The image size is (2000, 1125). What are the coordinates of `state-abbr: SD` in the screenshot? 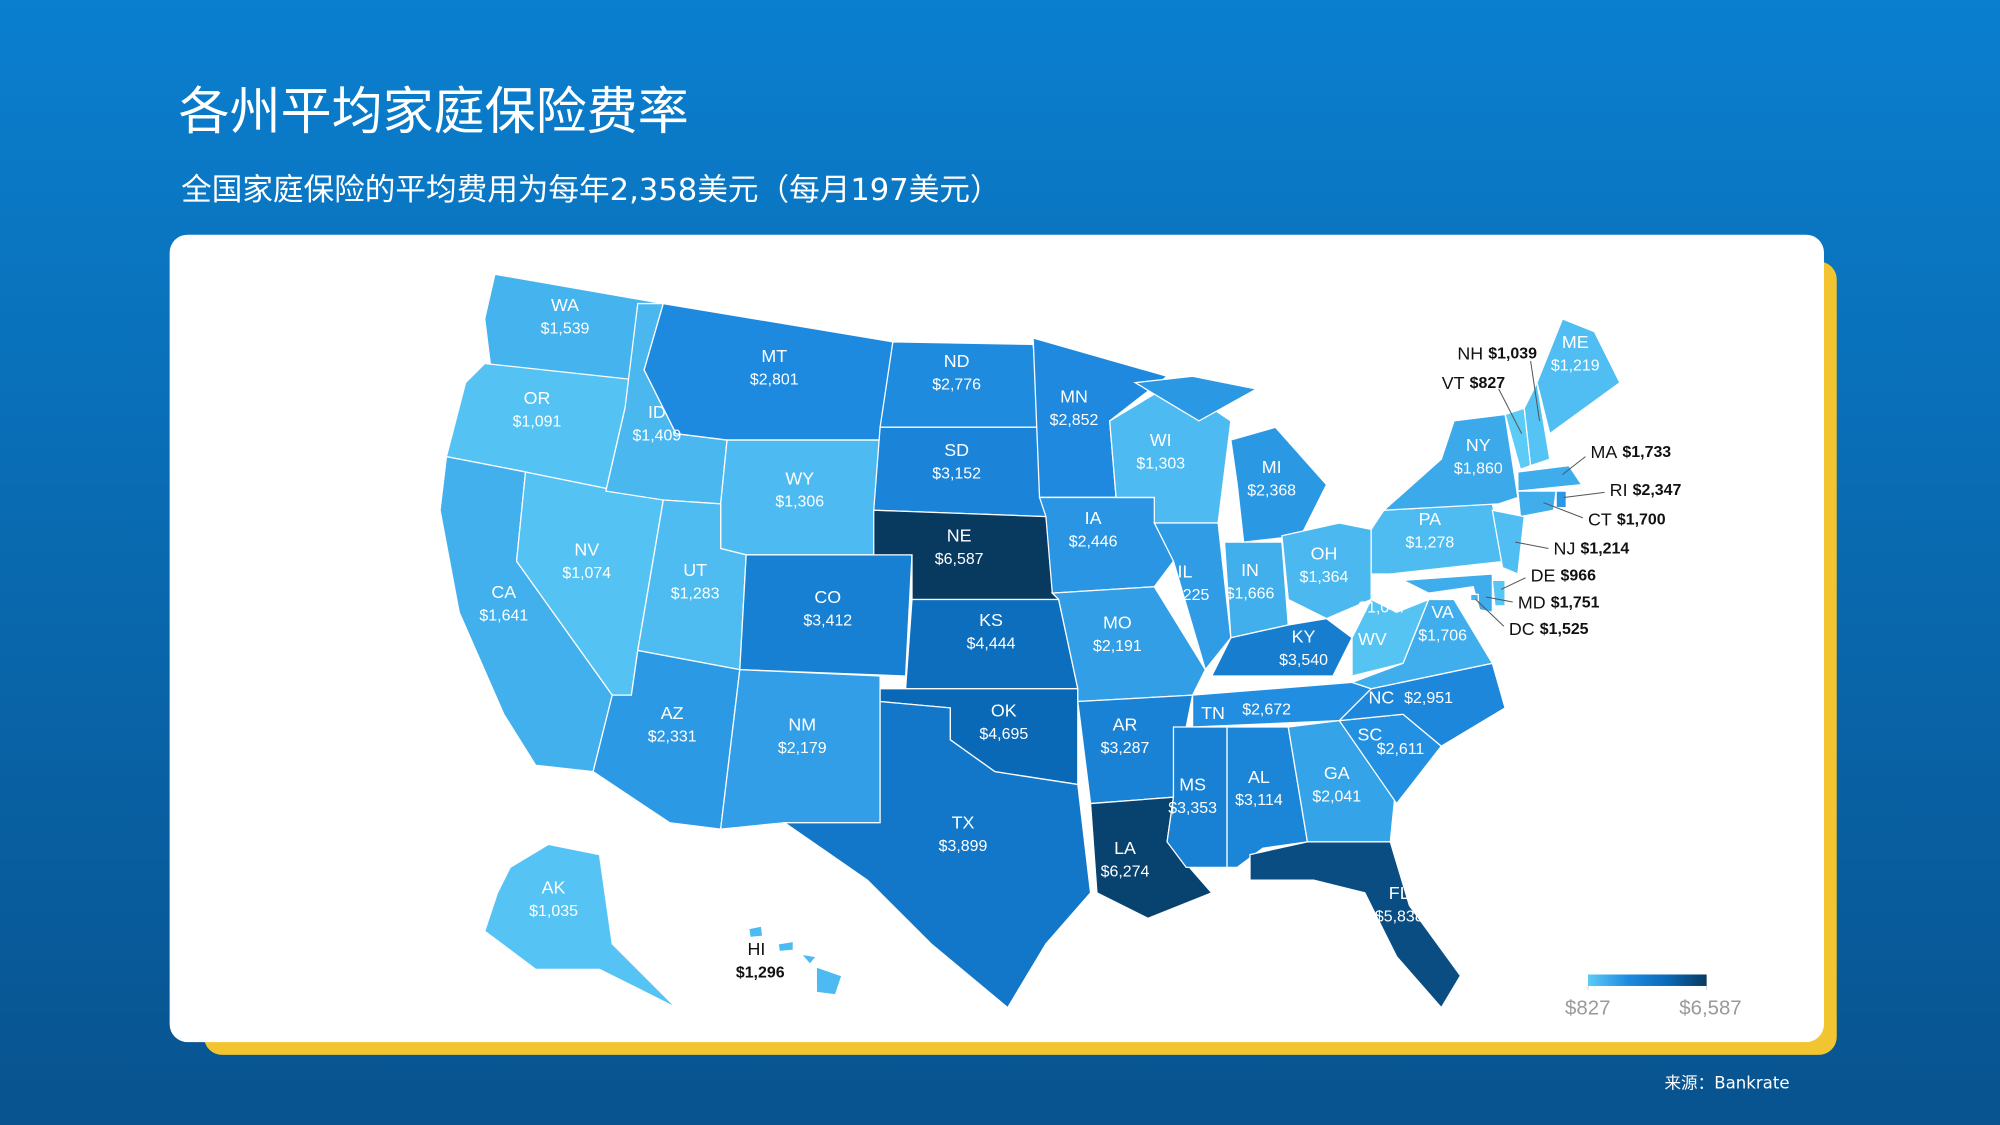 It's located at (956, 450).